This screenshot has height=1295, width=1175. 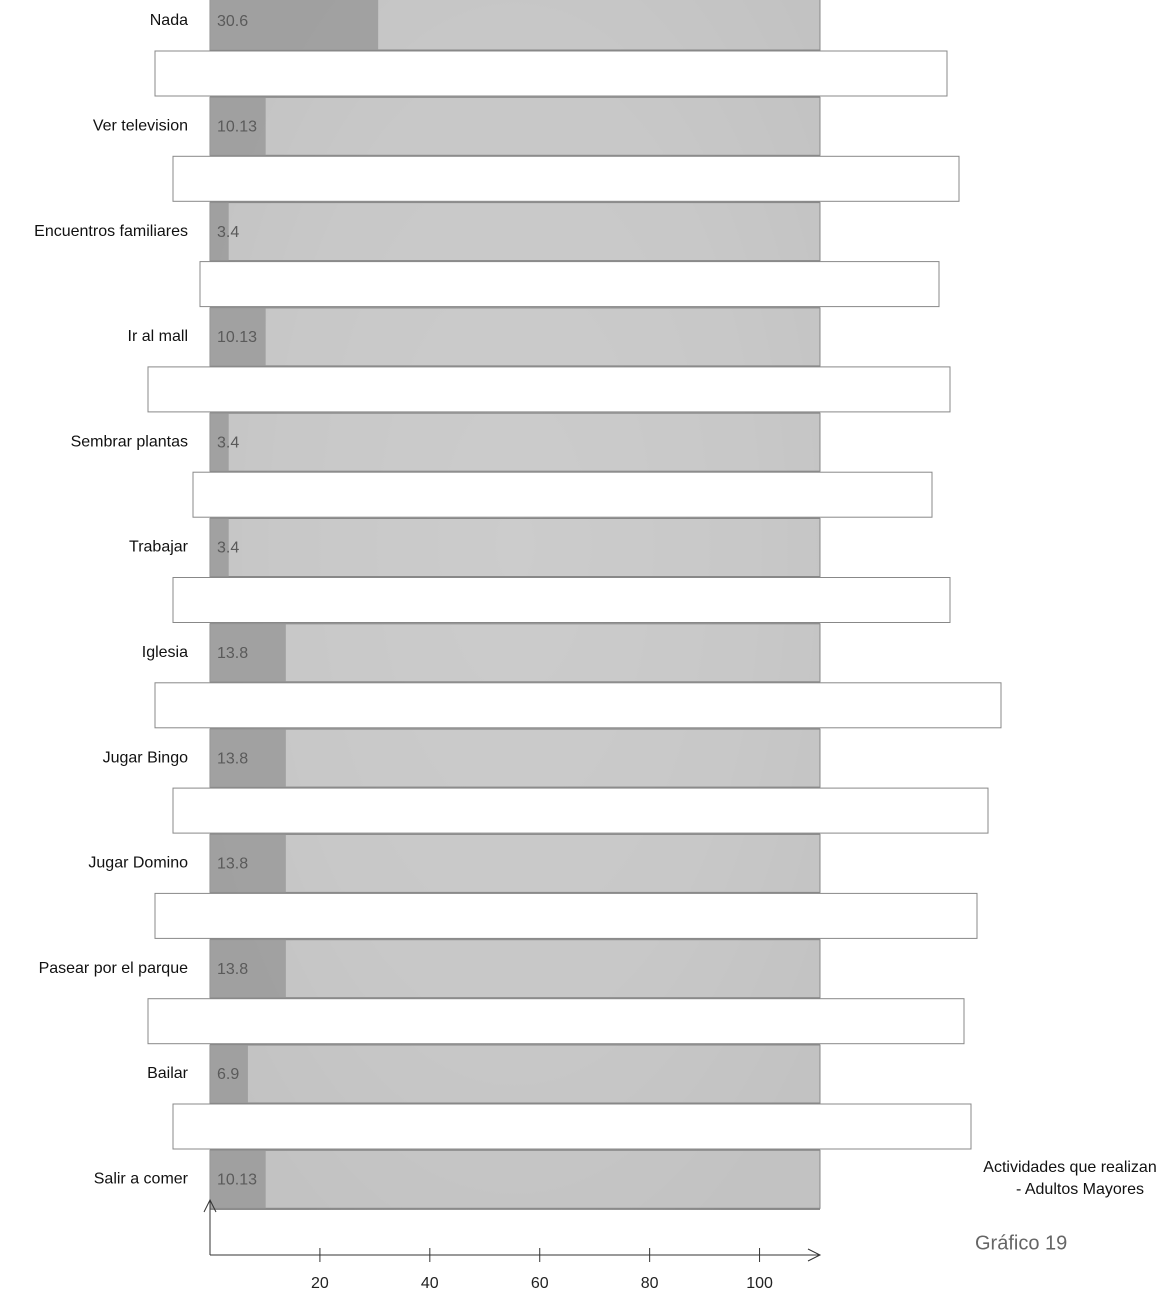 What do you see at coordinates (1069, 1167) in the screenshot?
I see `chart-title: Actividades que realizan` at bounding box center [1069, 1167].